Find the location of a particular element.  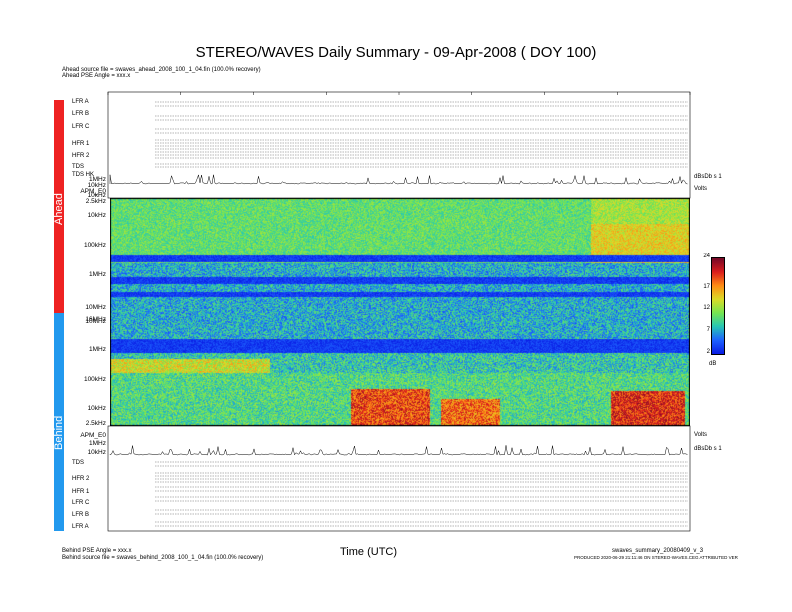

ahead-row-label: LFR C is located at coordinates (81, 127).